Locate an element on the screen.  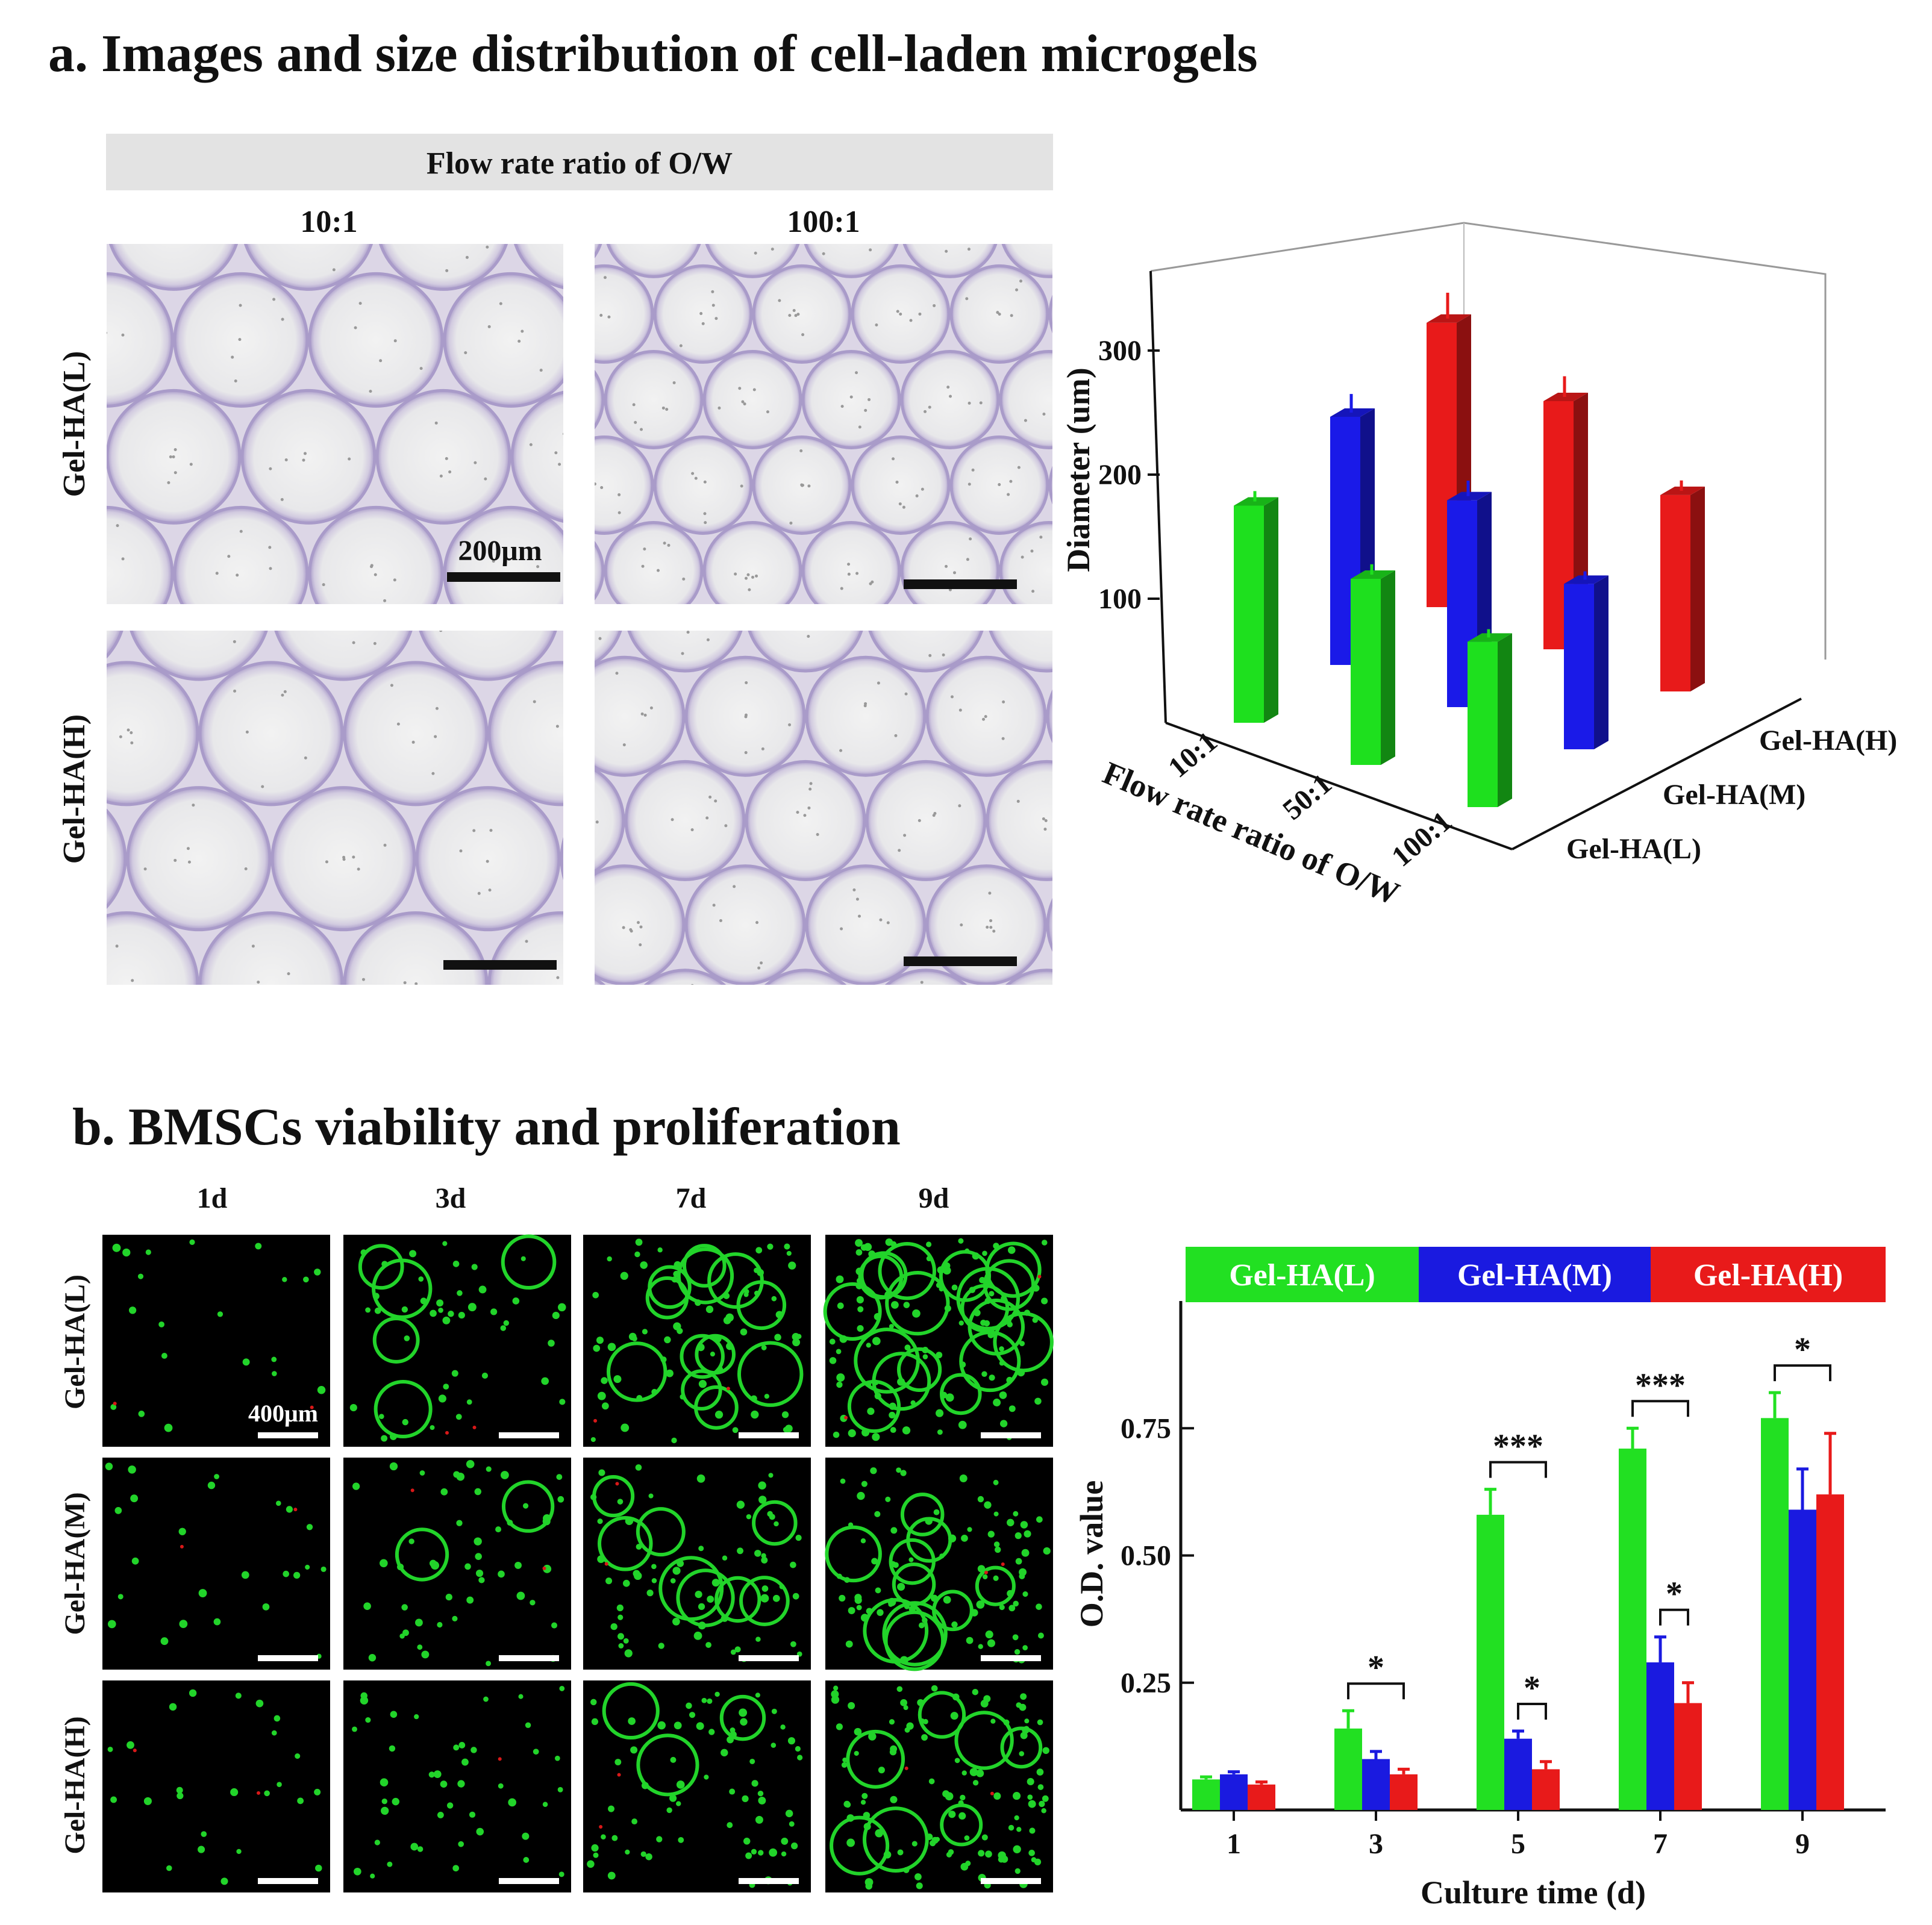
significance-bracket is located at coordinates (1803, 1373).